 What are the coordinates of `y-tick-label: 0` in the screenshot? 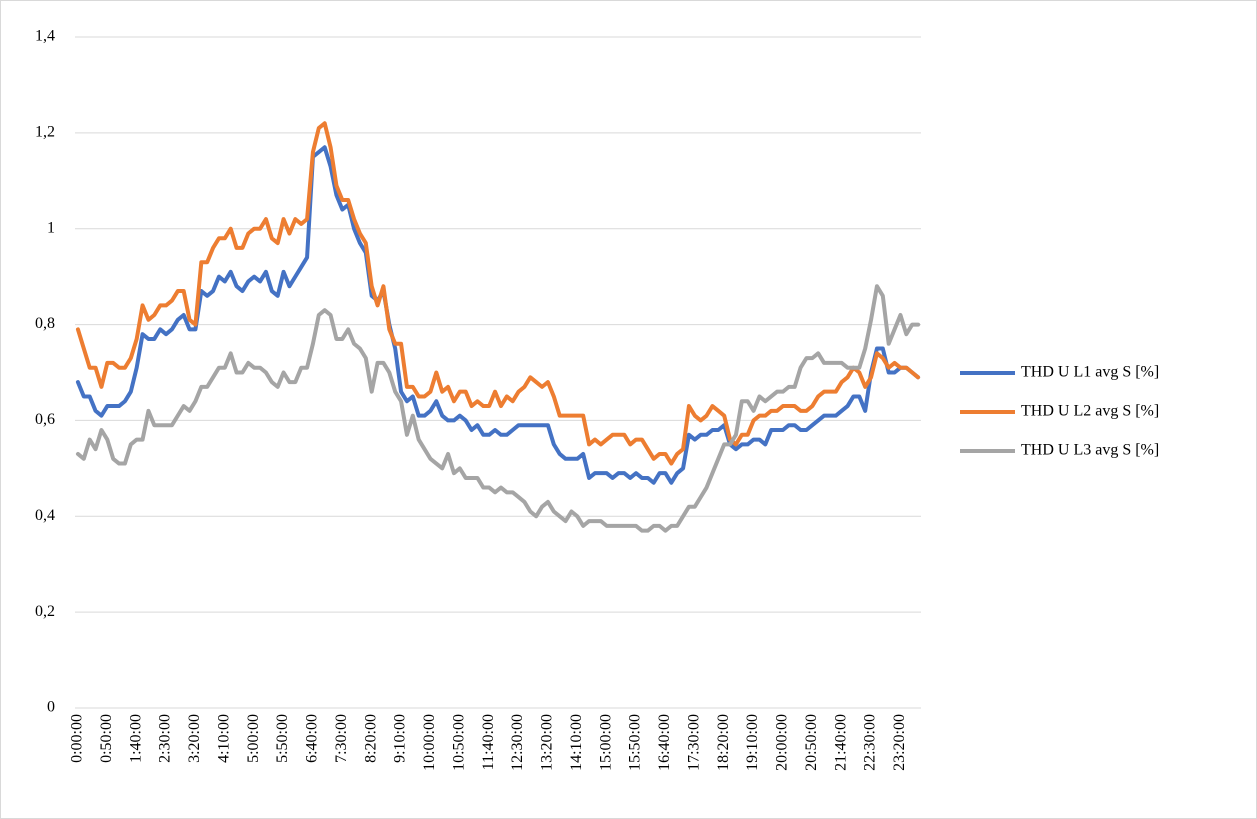 It's located at (51, 707).